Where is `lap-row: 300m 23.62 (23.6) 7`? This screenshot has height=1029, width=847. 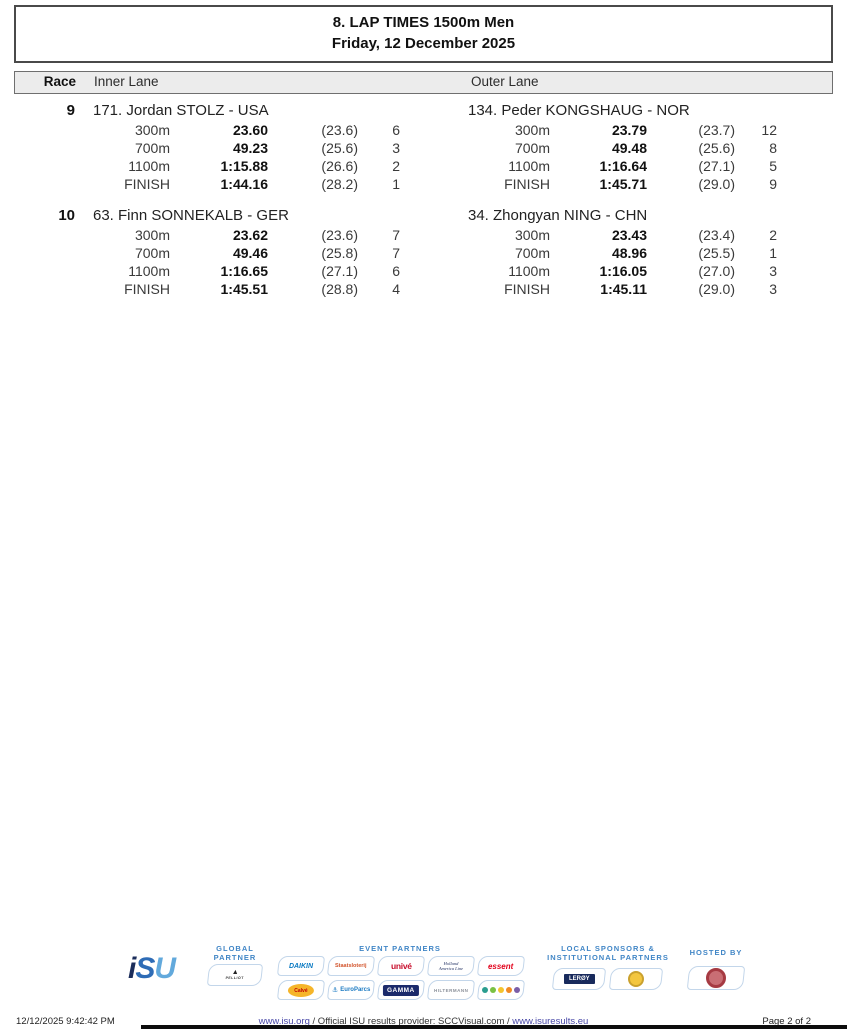 lap-row: 300m 23.62 (23.6) 7 is located at coordinates (210, 235).